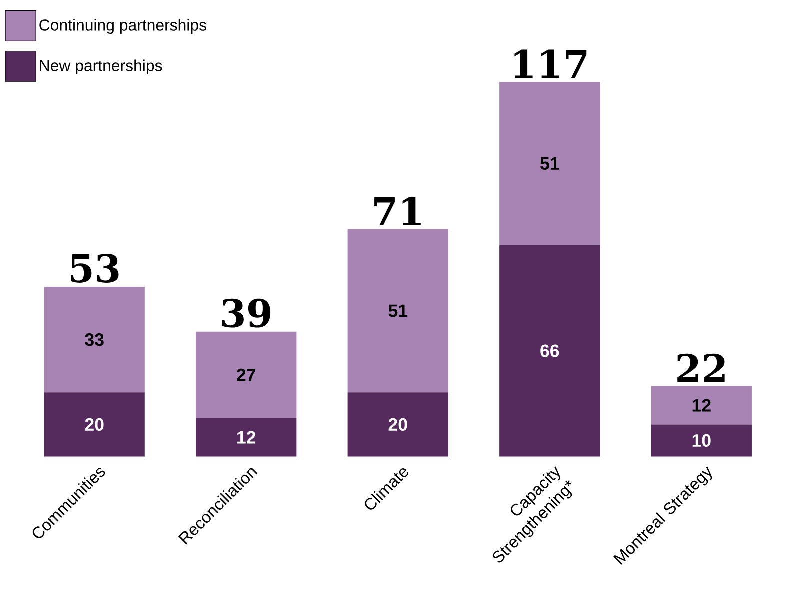 The height and width of the screenshot is (594, 801). I want to click on data-label: 27, so click(246, 375).